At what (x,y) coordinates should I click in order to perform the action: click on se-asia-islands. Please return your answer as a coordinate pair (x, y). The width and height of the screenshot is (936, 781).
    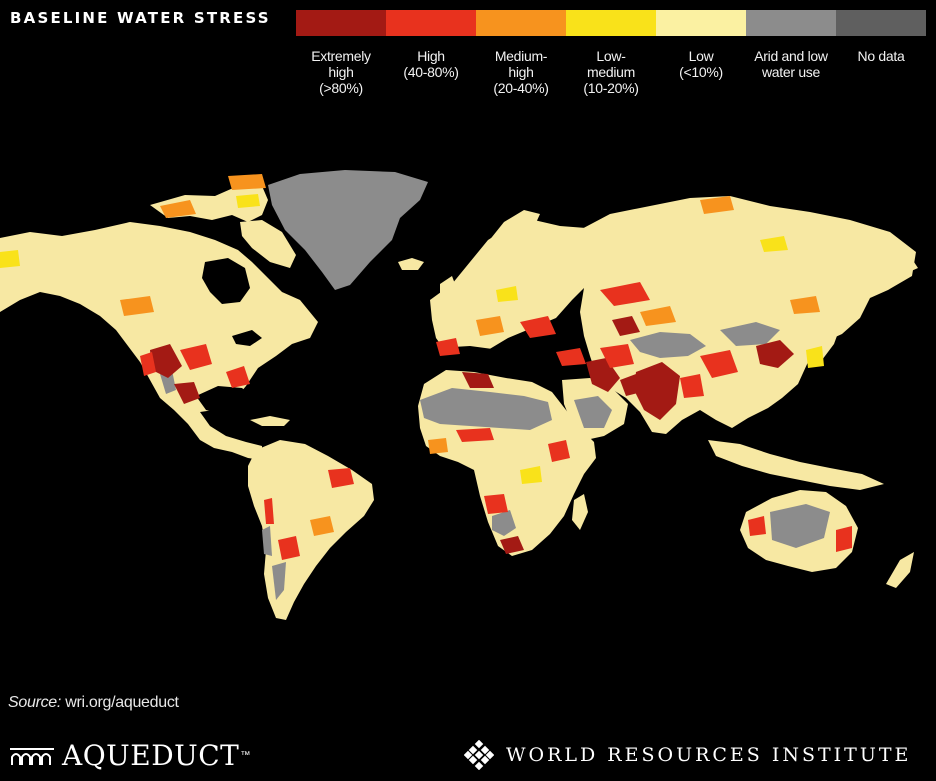
    Looking at the image, I should click on (796, 465).